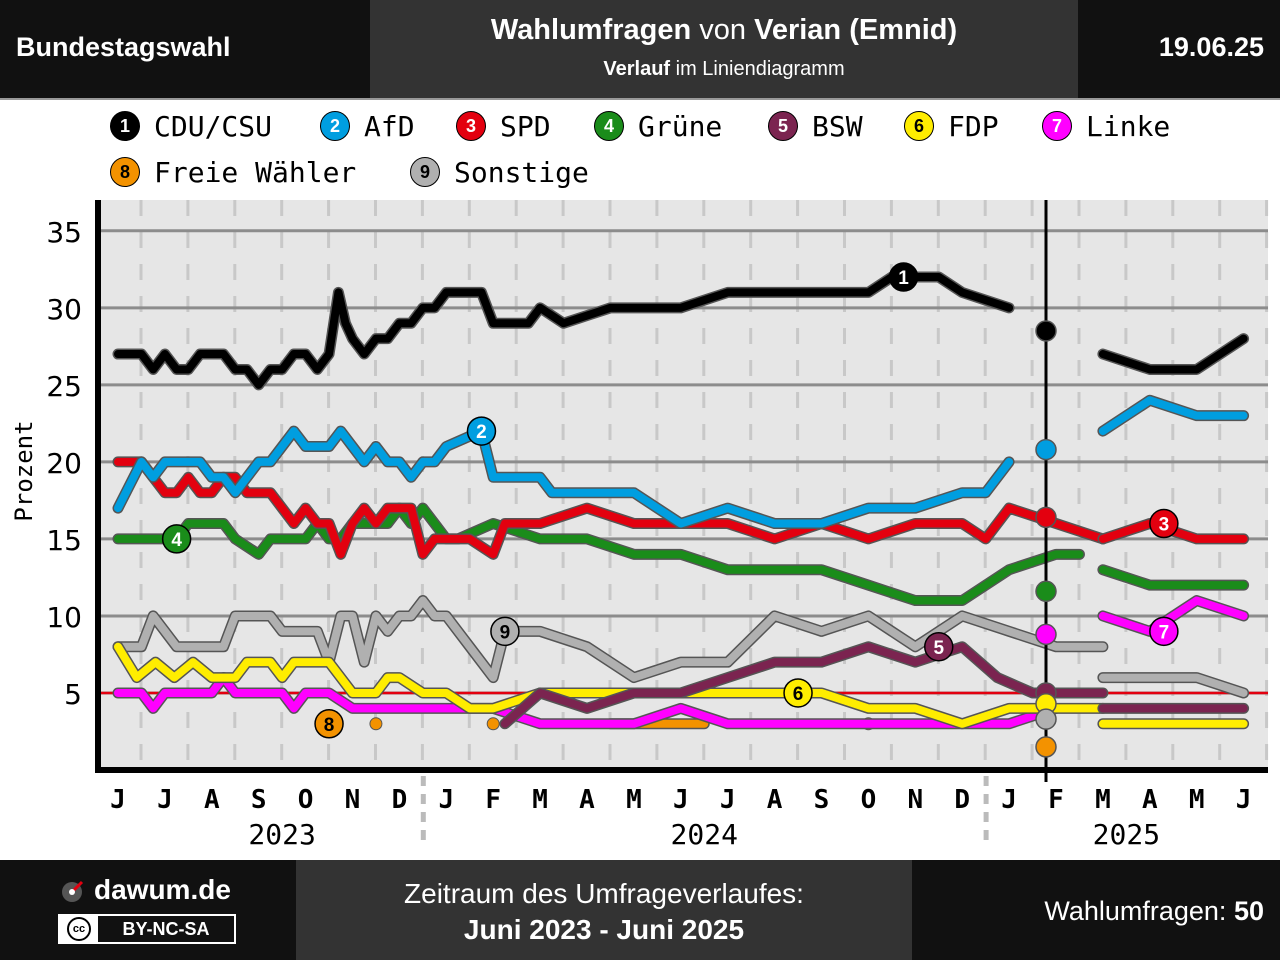 This screenshot has width=1280, height=960. I want to click on legend-marker: 4, so click(609, 126).